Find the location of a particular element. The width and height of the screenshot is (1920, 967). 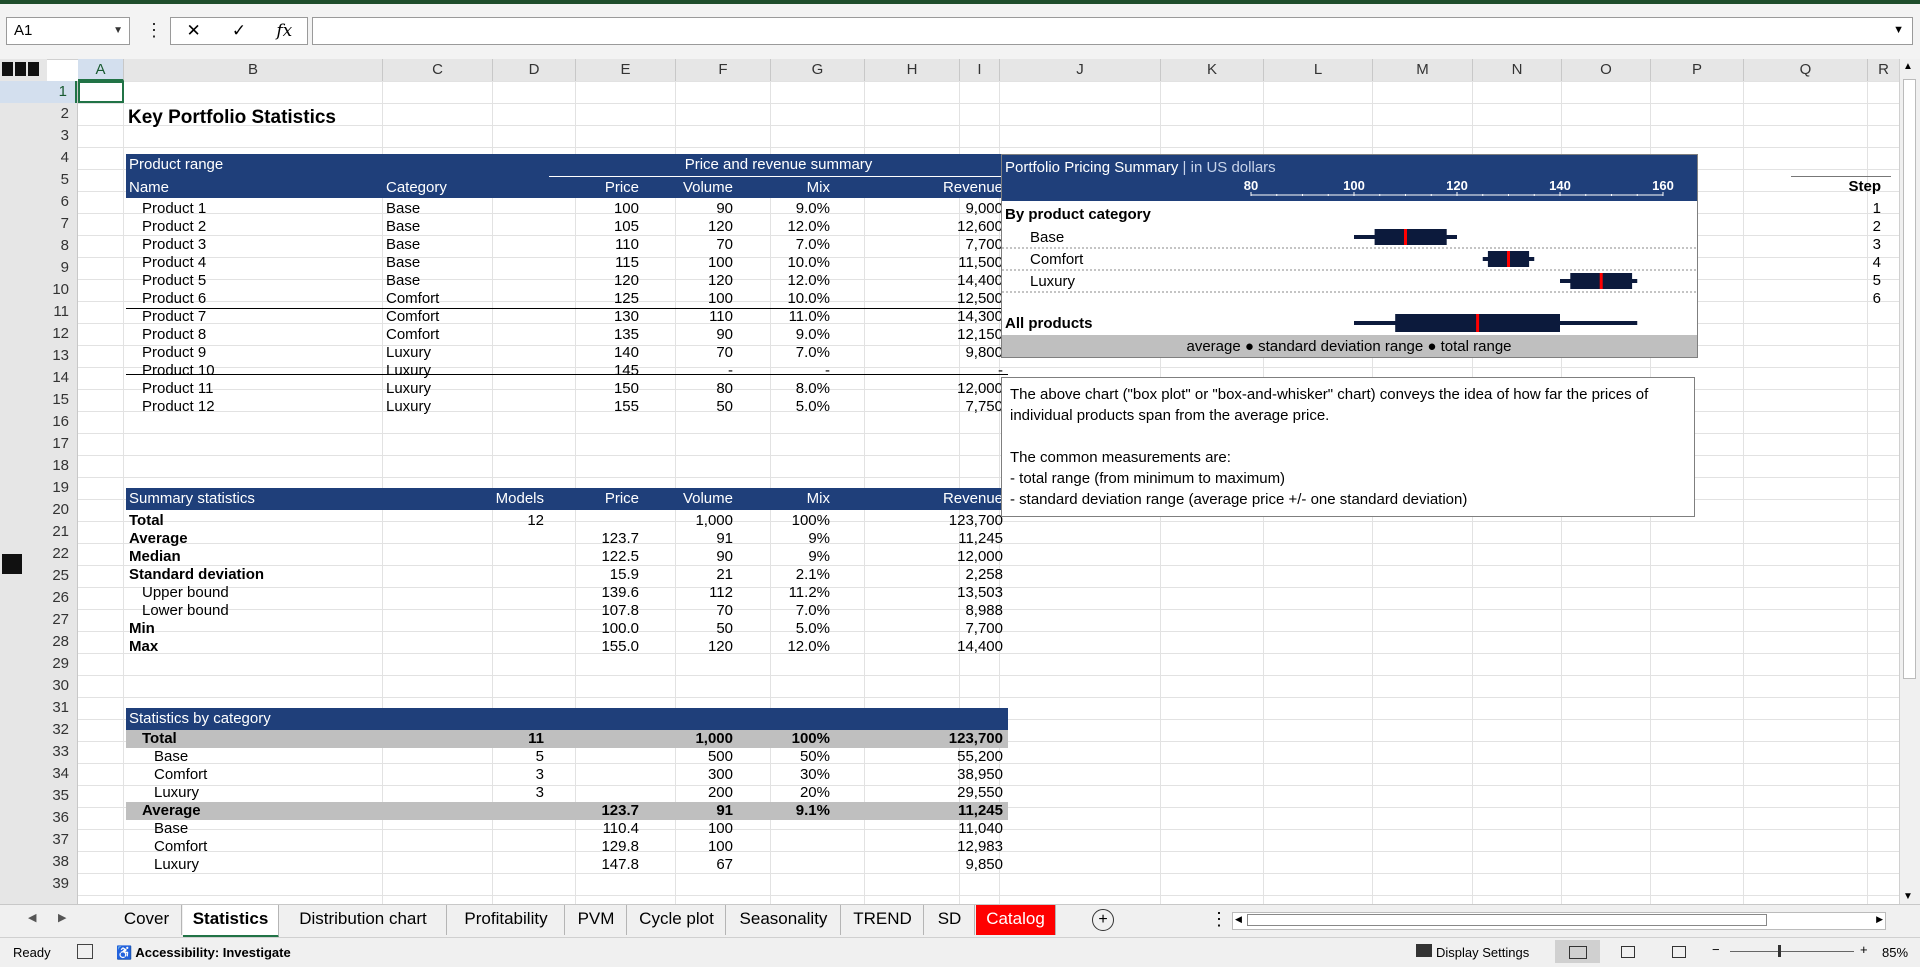

row-header-9: 9 is located at coordinates (64, 267).